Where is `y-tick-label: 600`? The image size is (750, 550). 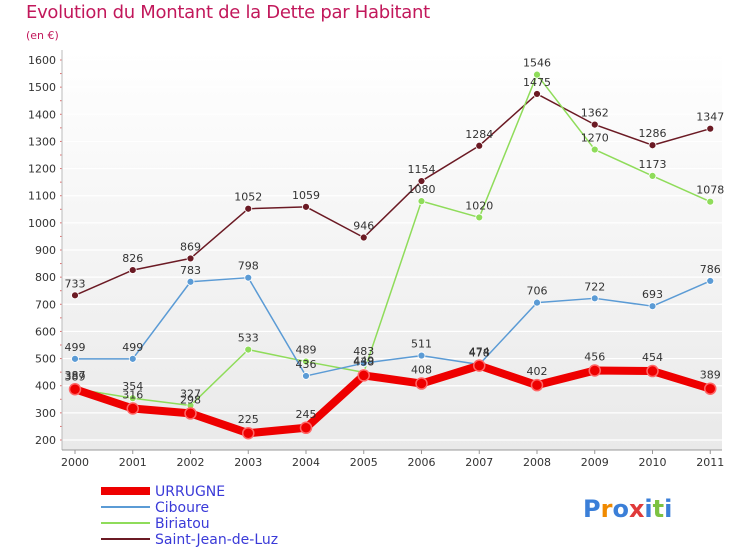
y-tick-label: 600 is located at coordinates (45, 331).